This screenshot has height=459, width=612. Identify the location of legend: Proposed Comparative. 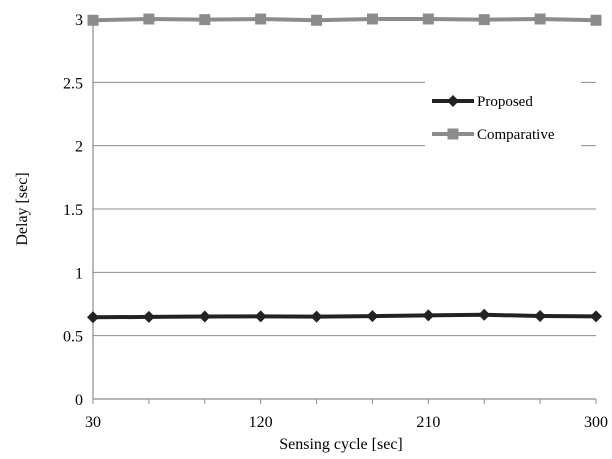
(503, 120).